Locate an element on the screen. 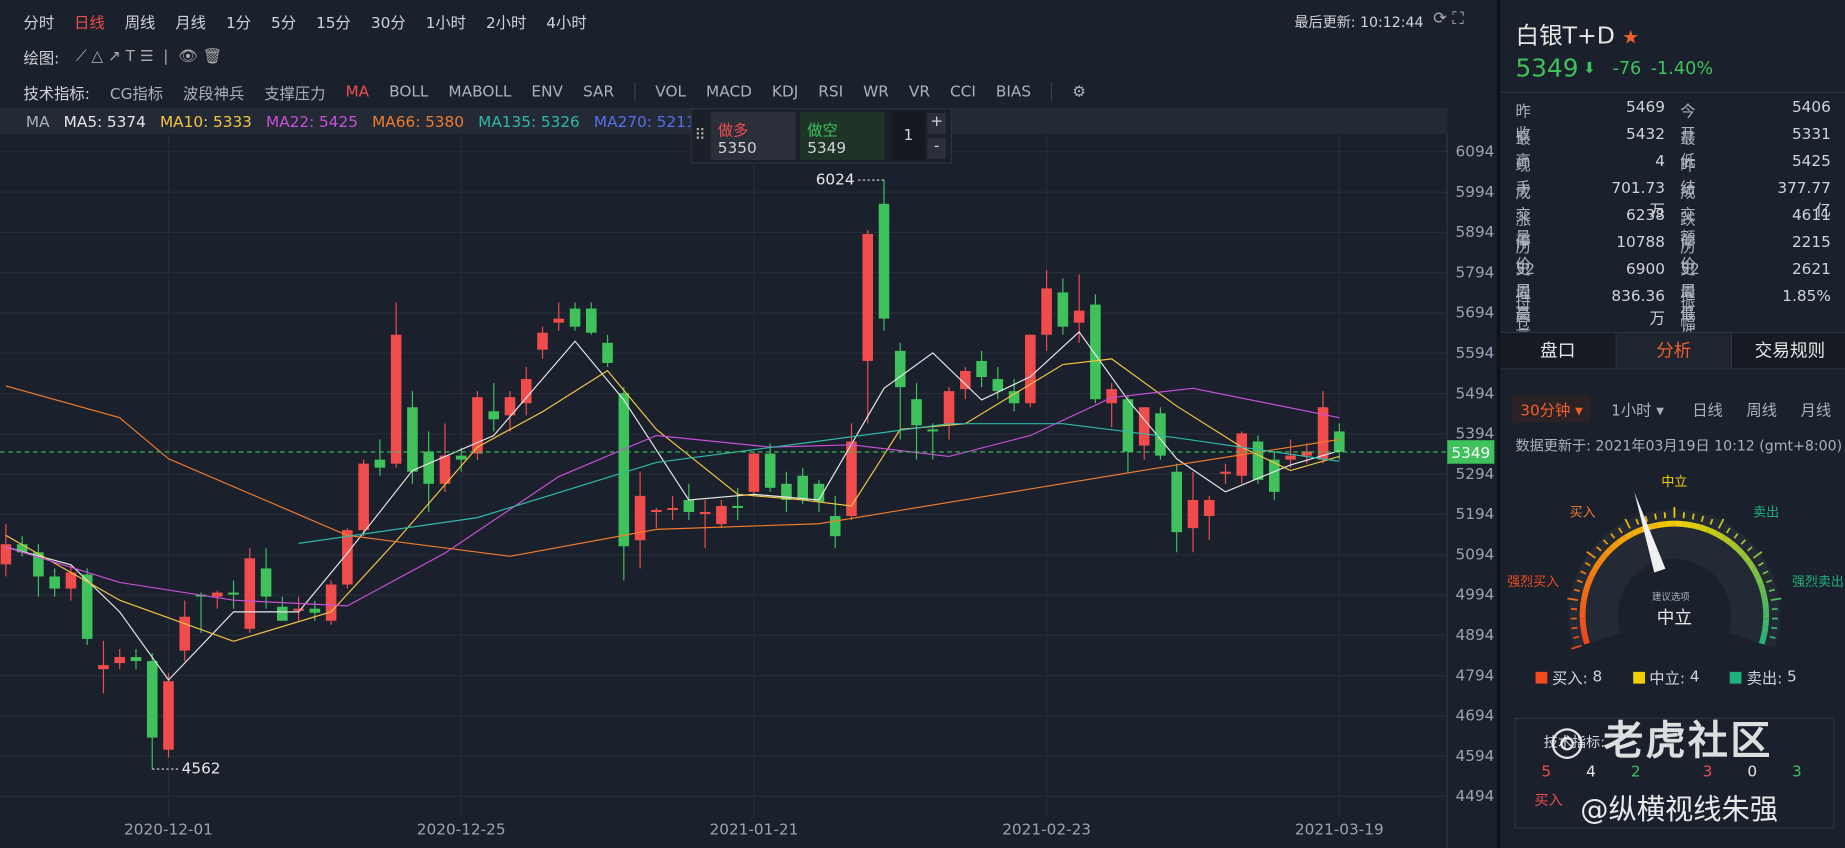  range-tab: 月线 is located at coordinates (1815, 408).